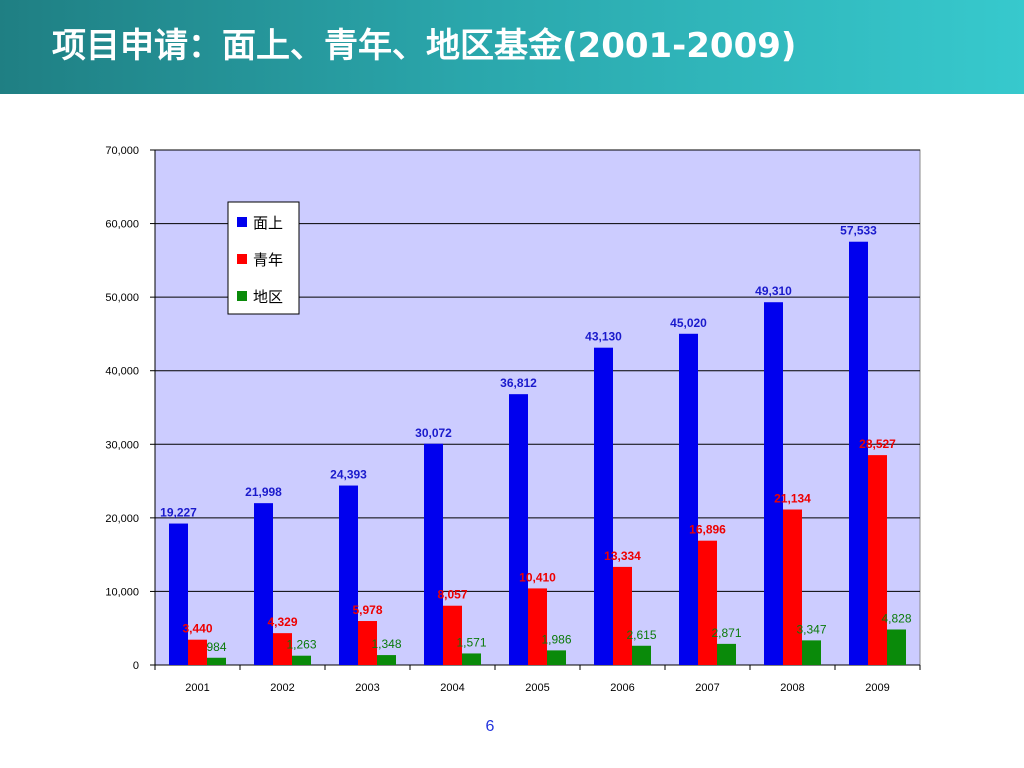 The width and height of the screenshot is (1024, 768). What do you see at coordinates (452, 688) in the screenshot?
I see `x-tick-label: 2004` at bounding box center [452, 688].